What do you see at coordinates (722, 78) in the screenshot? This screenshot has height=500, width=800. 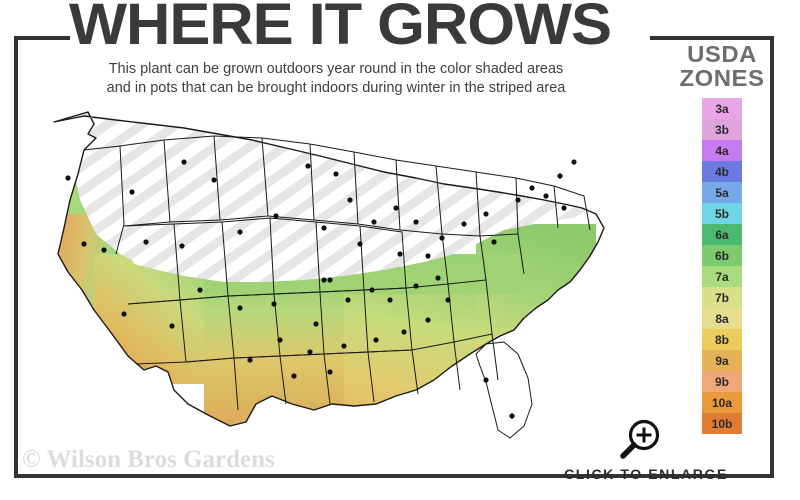 I see `legend-title-line-2: ZONES` at bounding box center [722, 78].